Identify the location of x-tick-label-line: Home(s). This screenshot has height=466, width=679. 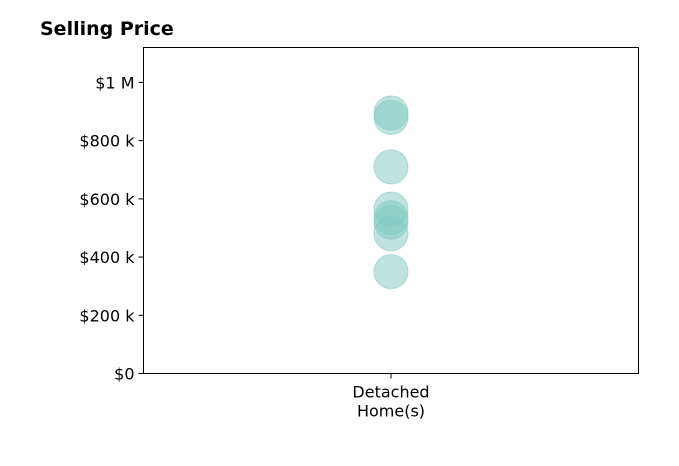
(391, 411).